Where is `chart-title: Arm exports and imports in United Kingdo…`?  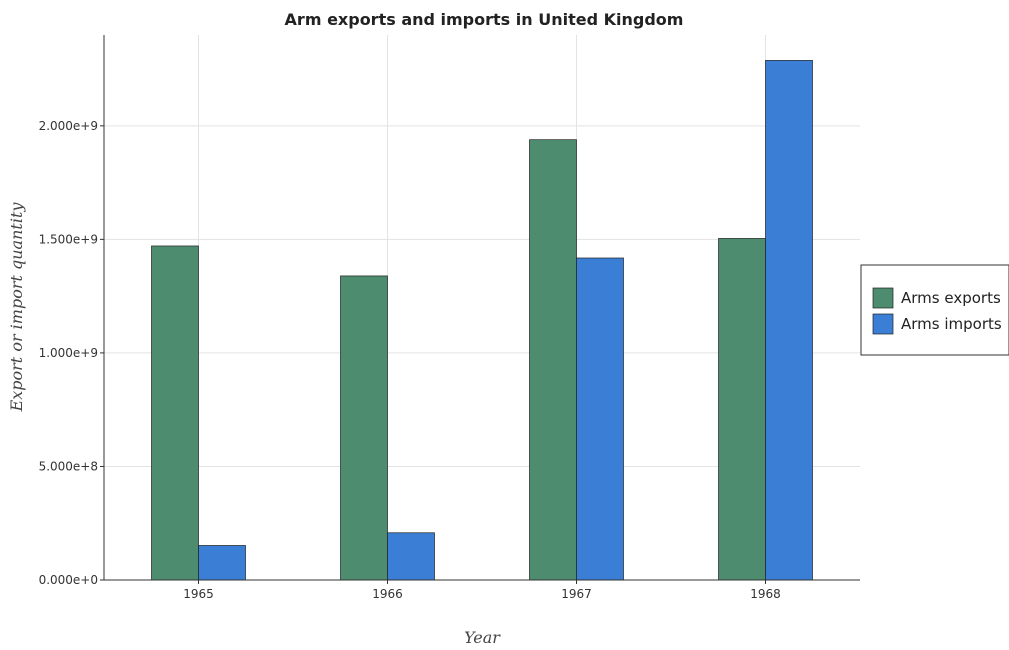 chart-title: Arm exports and imports in United Kingdo… is located at coordinates (484, 19).